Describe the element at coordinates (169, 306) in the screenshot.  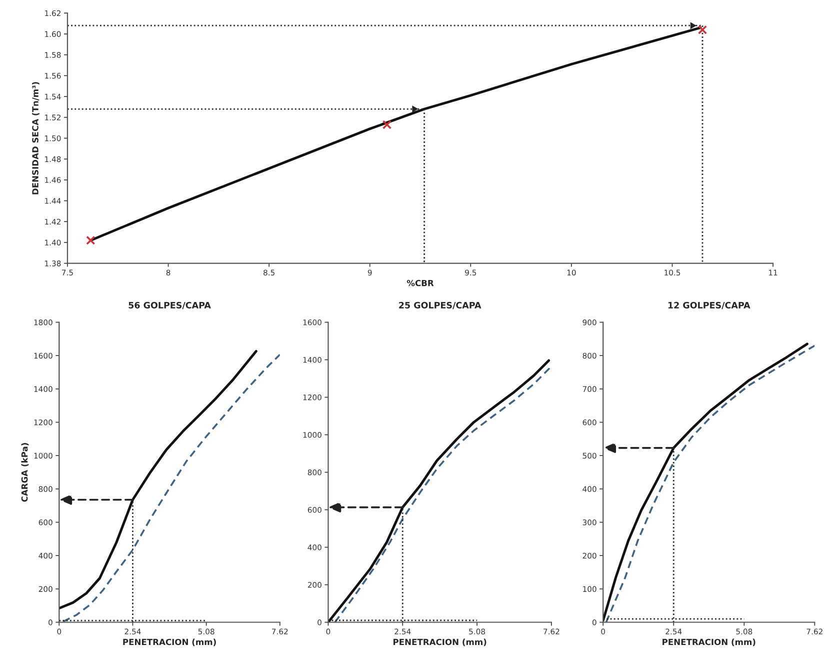
I see `chart-title: 56 GOLPES/CAPA` at that location.